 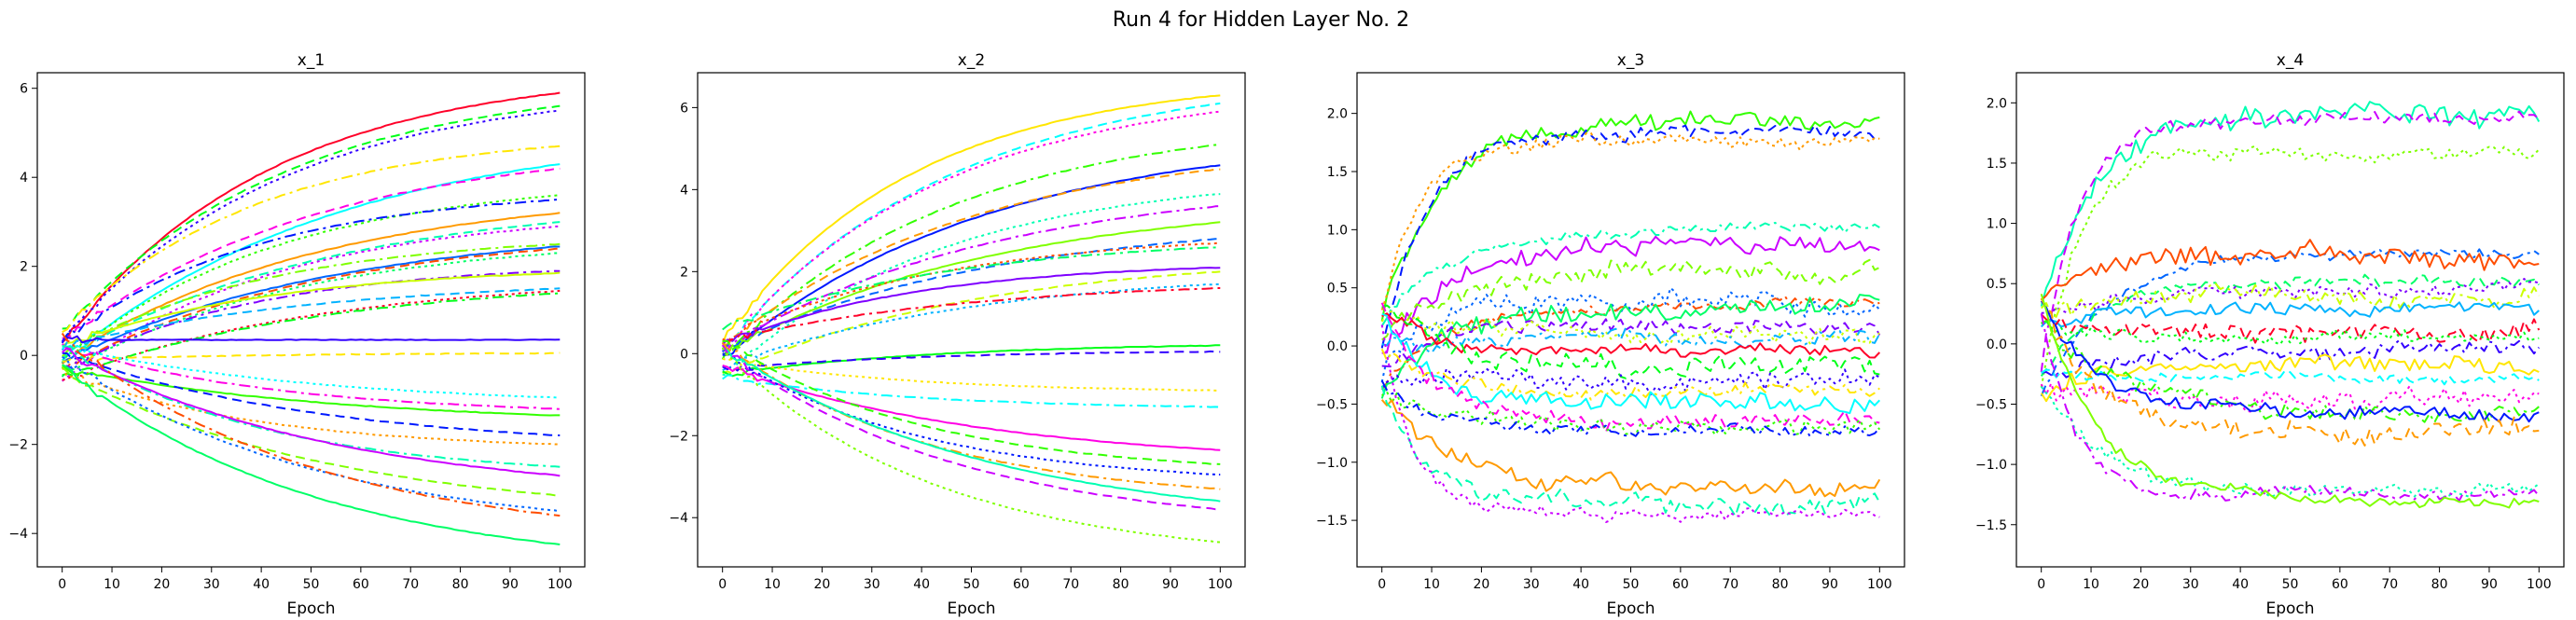 What do you see at coordinates (1337, 230) in the screenshot?
I see `y-tick-label: 1.0` at bounding box center [1337, 230].